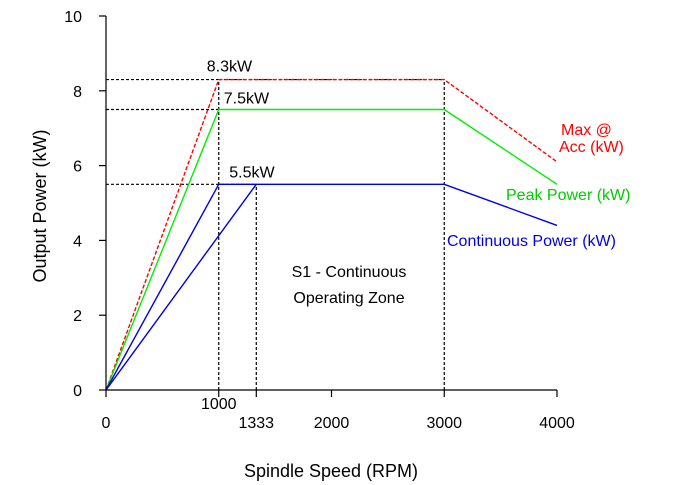  I want to click on series-label-0-line-1: Acc (kW), so click(591, 147).